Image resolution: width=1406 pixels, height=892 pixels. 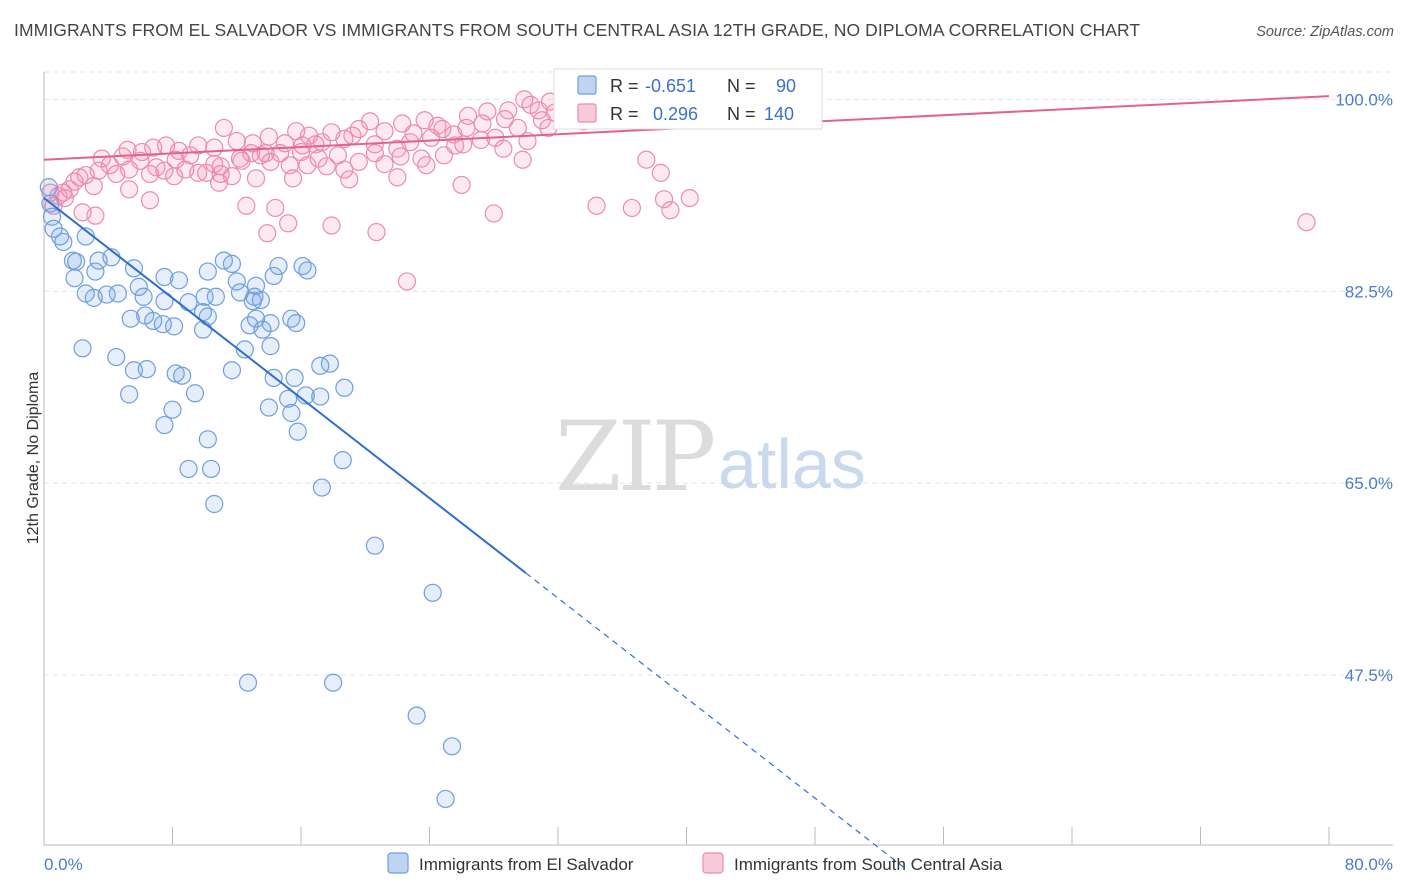 I want to click on source-credit: Source: ZipAtlas.com, so click(x=1325, y=32).